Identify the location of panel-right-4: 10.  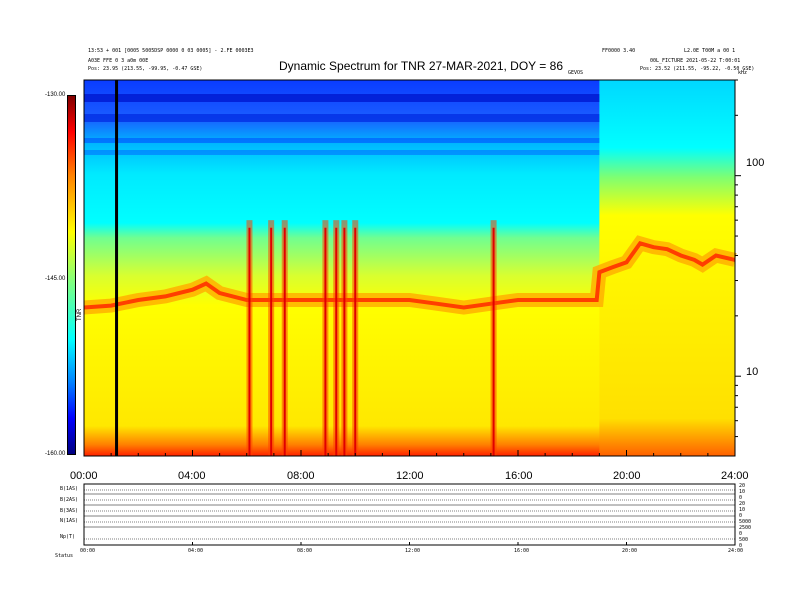
(742, 510).